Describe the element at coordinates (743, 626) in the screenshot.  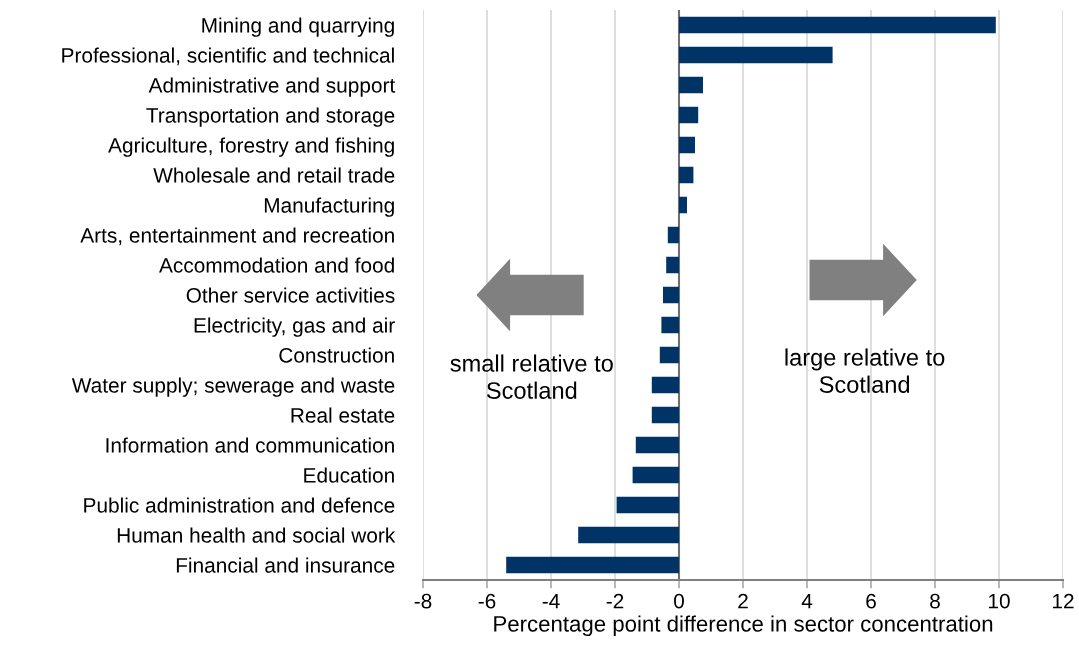
I see `x-axis-title: Percentage point difference in sector concentration` at that location.